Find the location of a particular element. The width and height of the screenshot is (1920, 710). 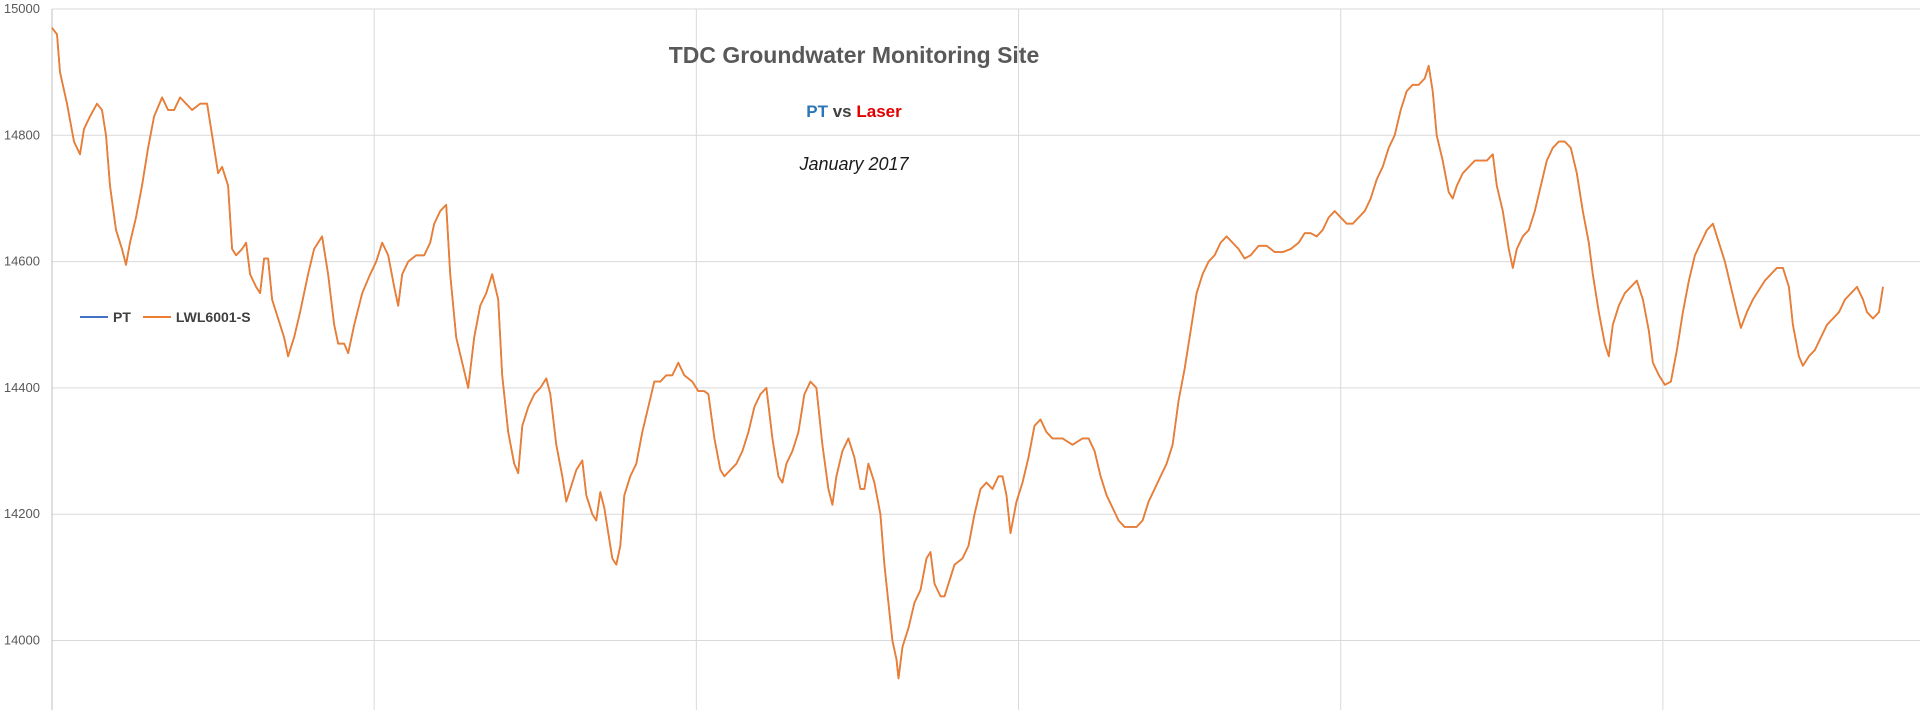

y-tick-label-14600: 14600 is located at coordinates (22, 261).